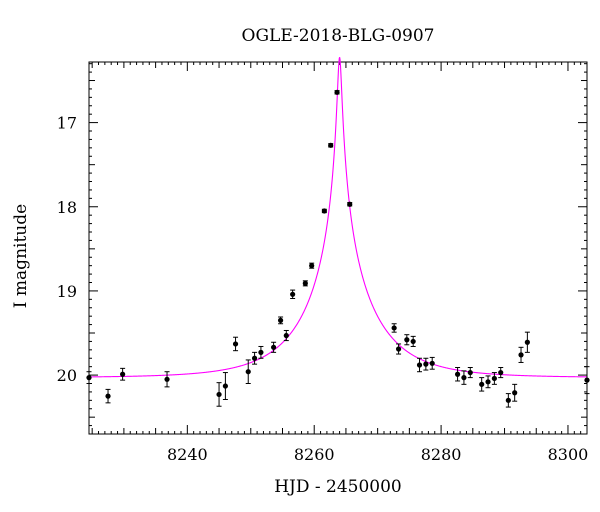  I want to click on x-tick-label: 8240, so click(187, 454).